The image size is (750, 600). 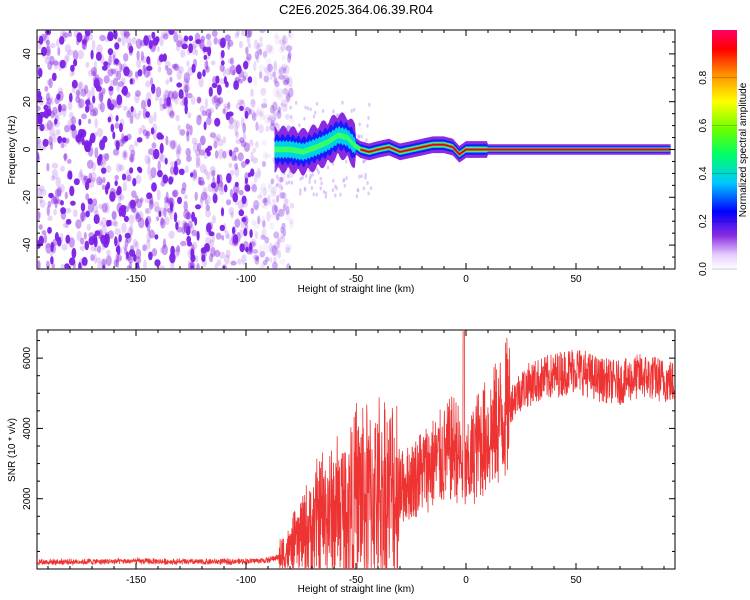 What do you see at coordinates (27, 428) in the screenshot?
I see `y-tick-label: 4000` at bounding box center [27, 428].